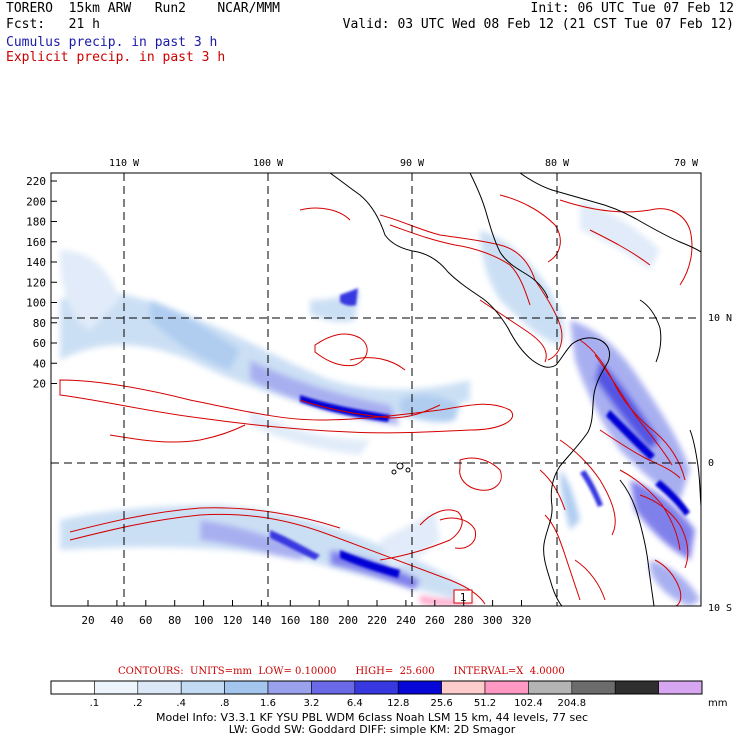 This screenshot has width=740, height=740. I want to click on model-title: TORERO 15km ARW Run2 NCAR/MMM, so click(143, 8).